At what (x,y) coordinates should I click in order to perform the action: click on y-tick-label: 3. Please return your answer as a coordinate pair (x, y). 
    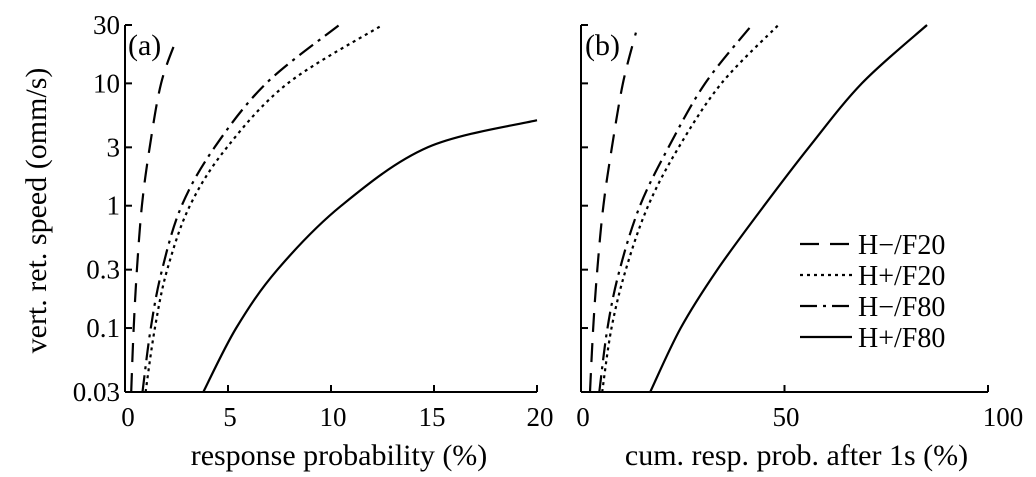
    Looking at the image, I should click on (114, 147).